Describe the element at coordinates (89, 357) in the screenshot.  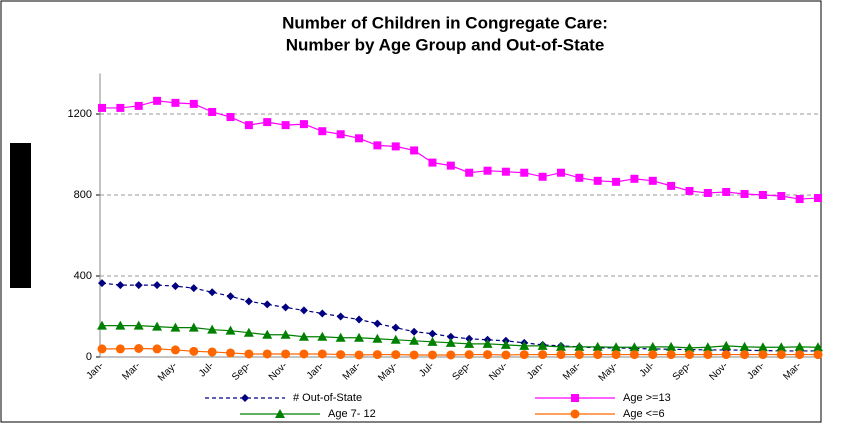
I see `y-tick-label: 0` at that location.